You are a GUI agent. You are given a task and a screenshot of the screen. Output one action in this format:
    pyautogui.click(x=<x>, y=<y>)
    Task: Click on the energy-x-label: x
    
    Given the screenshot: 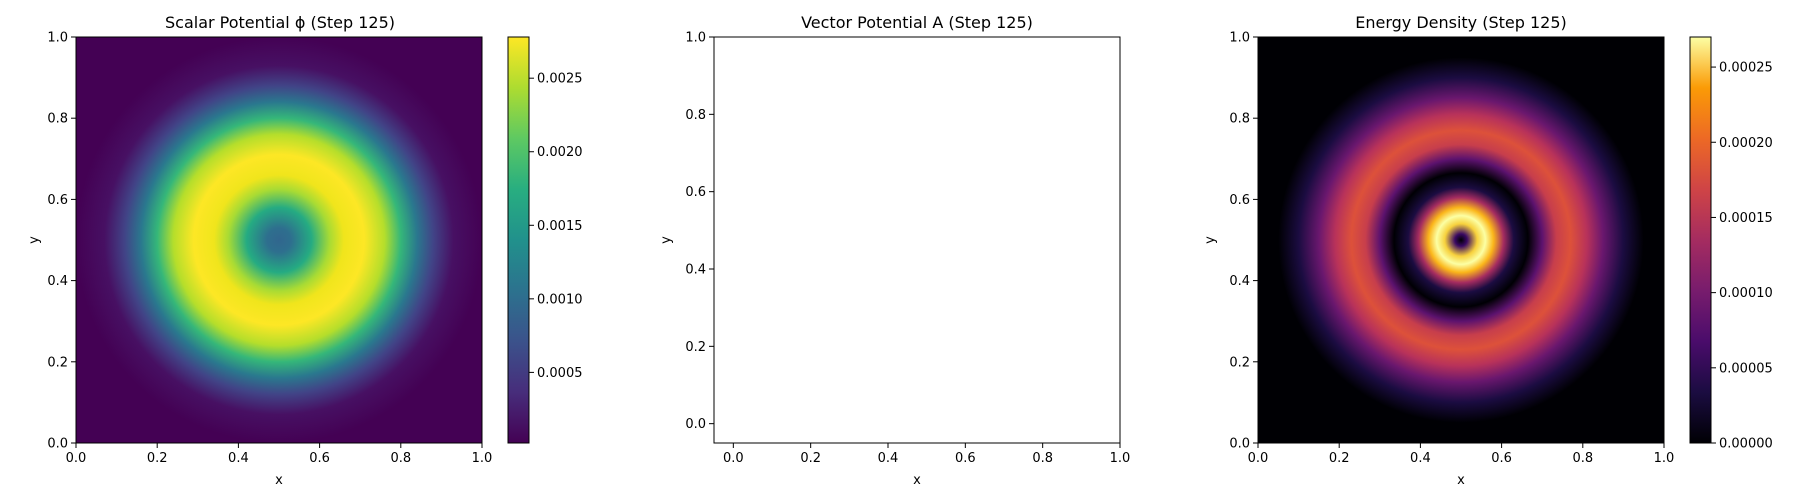 What is the action you would take?
    pyautogui.click(x=1461, y=480)
    